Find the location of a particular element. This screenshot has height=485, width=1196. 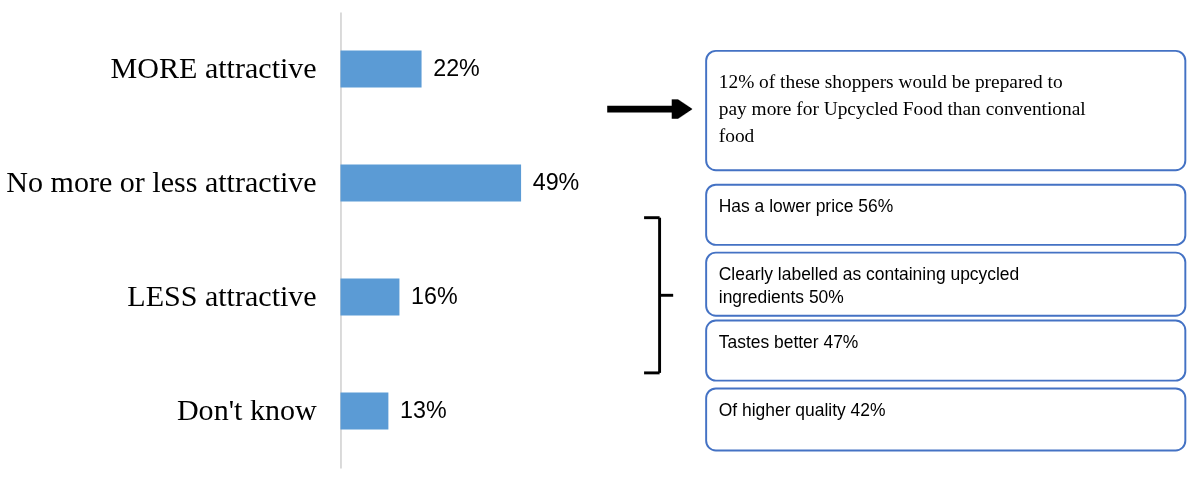

y-tick-label: LESS attractive is located at coordinates (222, 295).